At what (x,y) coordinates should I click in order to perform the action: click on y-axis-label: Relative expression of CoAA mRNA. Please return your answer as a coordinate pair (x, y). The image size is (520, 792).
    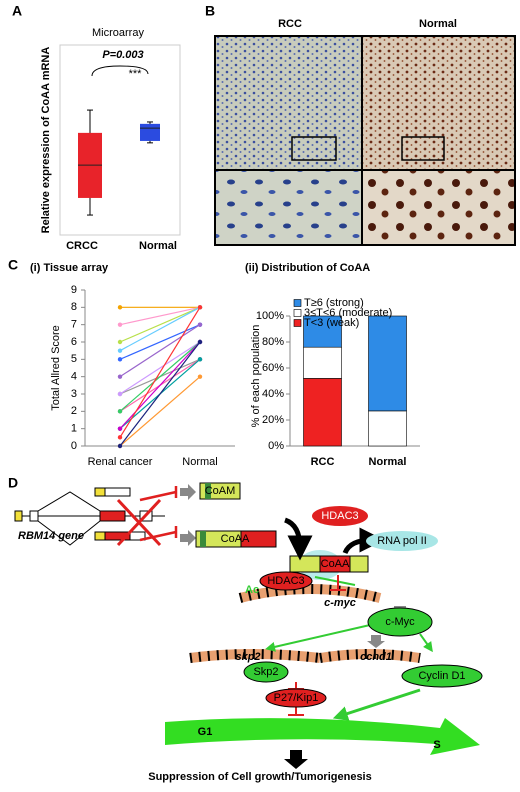
    Looking at the image, I should click on (46, 140).